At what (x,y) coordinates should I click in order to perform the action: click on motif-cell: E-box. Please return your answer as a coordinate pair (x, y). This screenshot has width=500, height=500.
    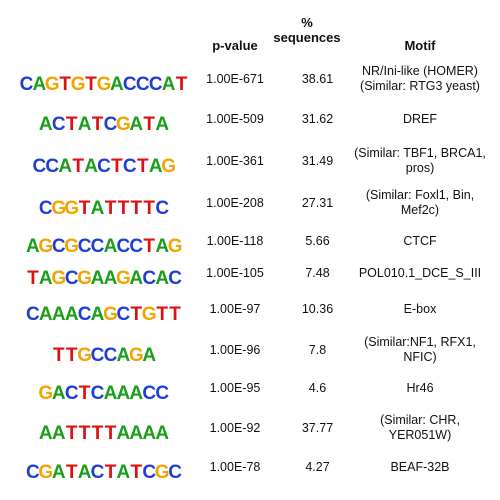
    Looking at the image, I should click on (420, 309).